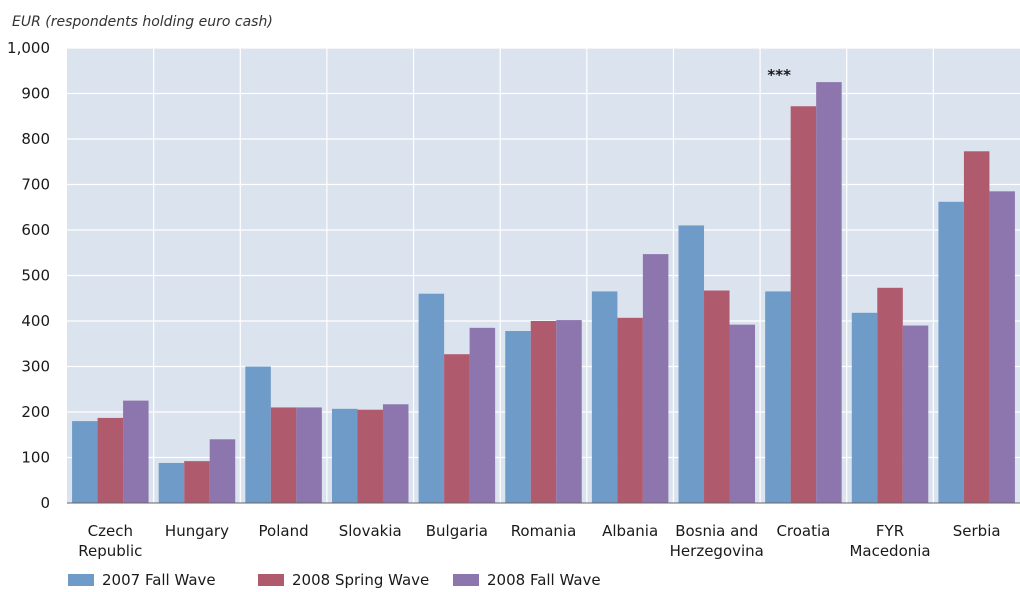  What do you see at coordinates (717, 541) in the screenshot?
I see `x-category-label: Bosnia and Herzegovina` at bounding box center [717, 541].